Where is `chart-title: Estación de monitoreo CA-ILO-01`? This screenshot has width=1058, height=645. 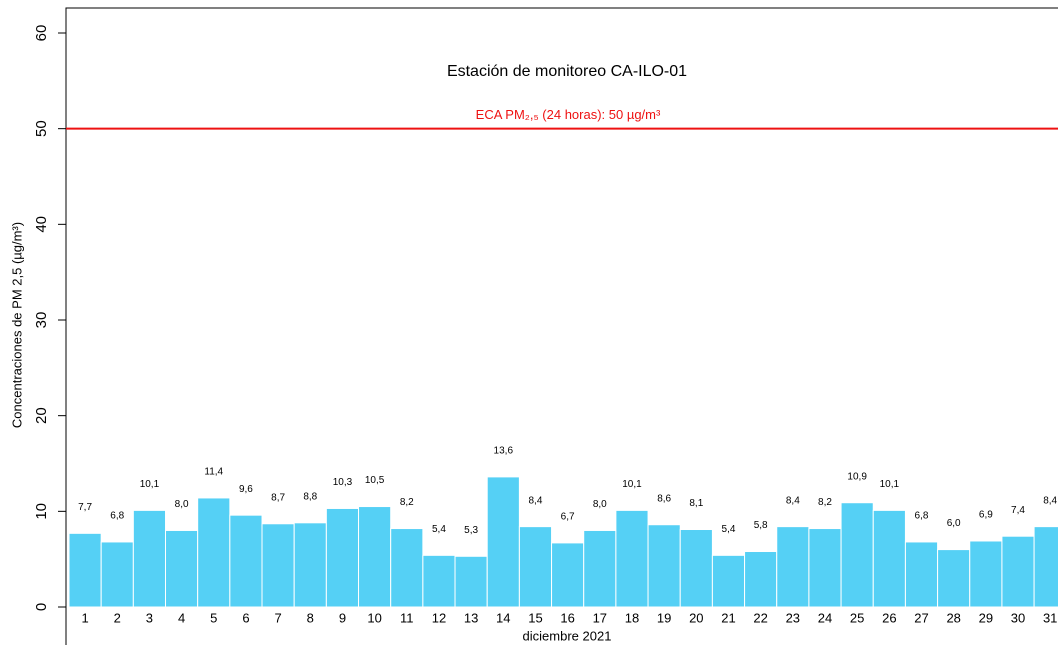
chart-title: Estación de monitoreo CA-ILO-01 is located at coordinates (567, 71).